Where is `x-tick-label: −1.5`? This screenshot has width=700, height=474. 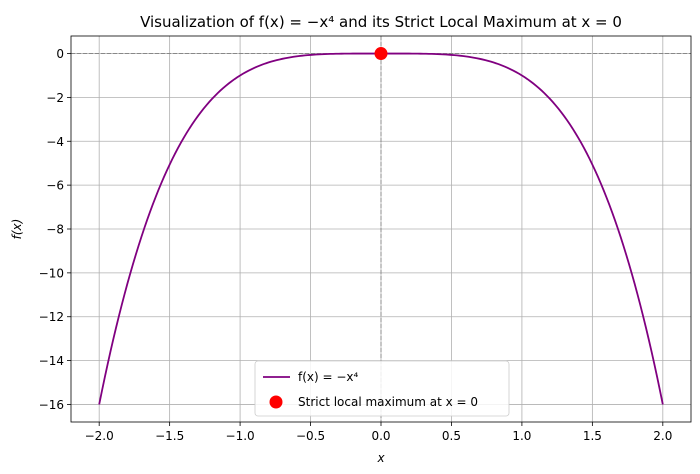
x-tick-label: −1.5 is located at coordinates (169, 436).